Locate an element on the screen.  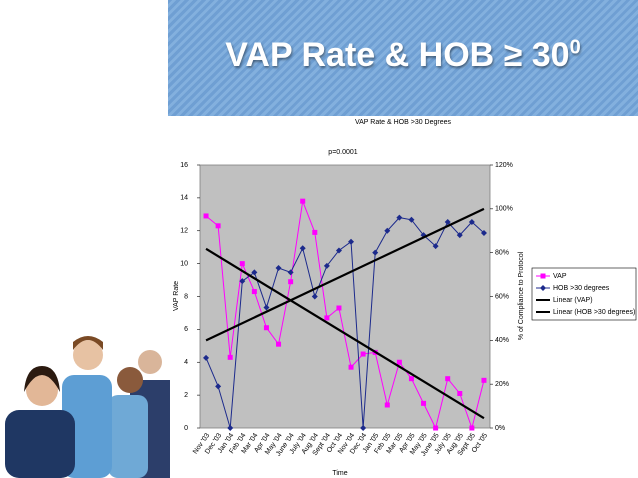
legend-label: Linear (HOB >30 degrees) is located at coordinates (594, 312).